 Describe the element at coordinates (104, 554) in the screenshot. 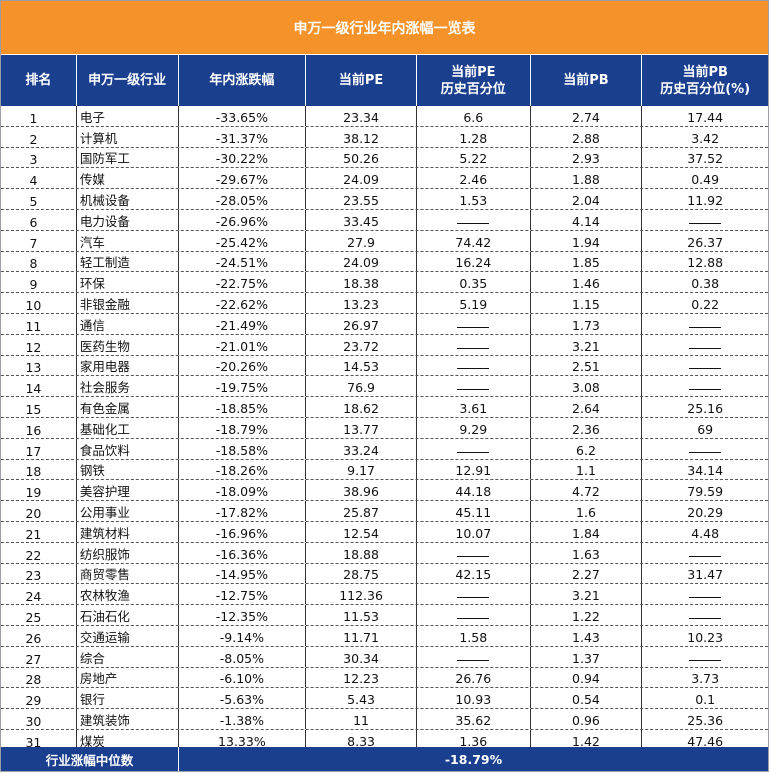

I see `cell-industry-text: 纺织服饰` at that location.